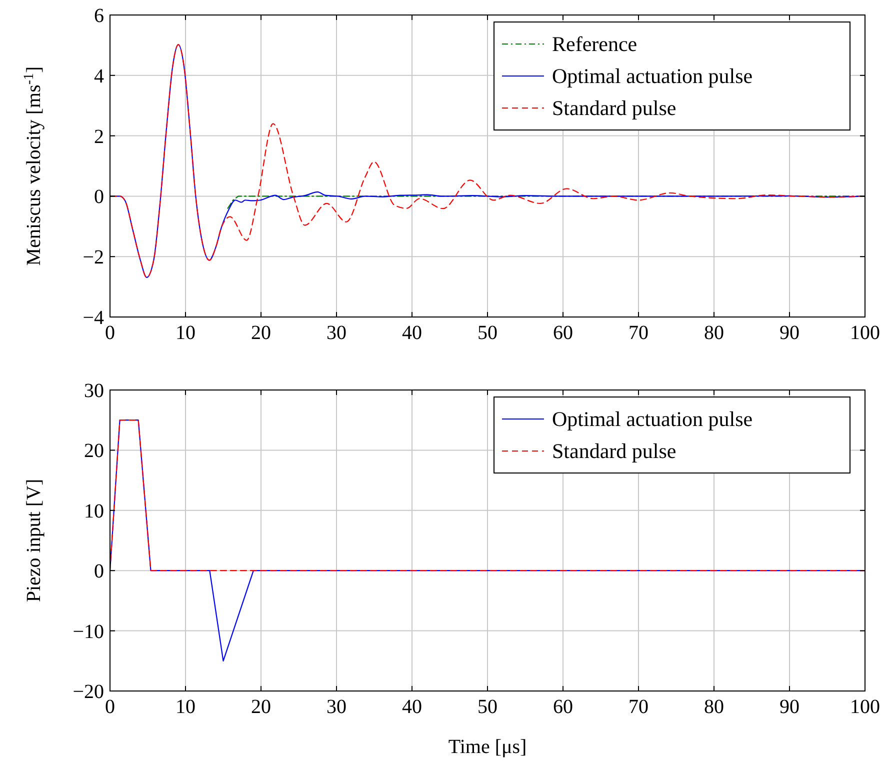 The width and height of the screenshot is (889, 765). Describe the element at coordinates (99, 76) in the screenshot. I see `y-tick-label: 4` at that location.